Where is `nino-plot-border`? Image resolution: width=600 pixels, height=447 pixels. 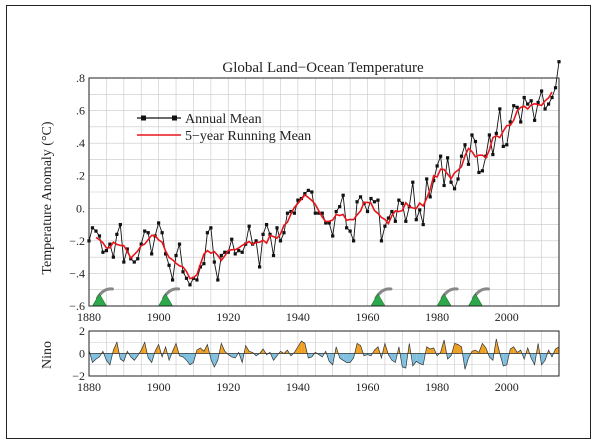 nino-plot-border is located at coordinates (324, 353).